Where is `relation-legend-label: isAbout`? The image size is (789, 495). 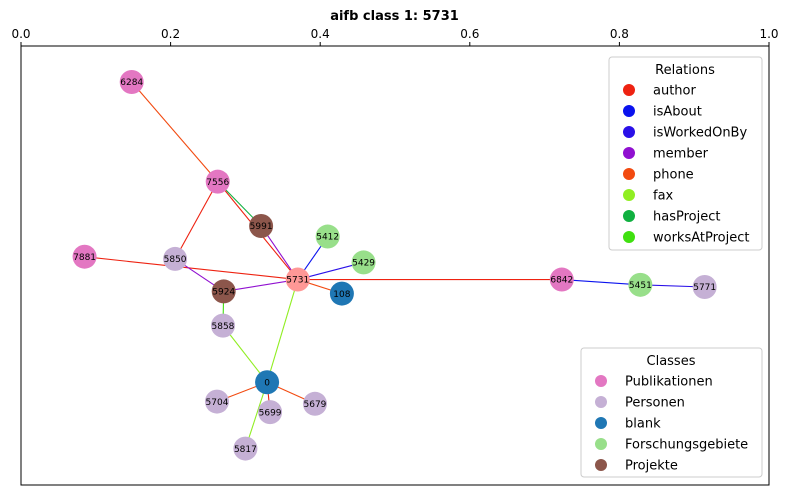 relation-legend-label: isAbout is located at coordinates (677, 112).